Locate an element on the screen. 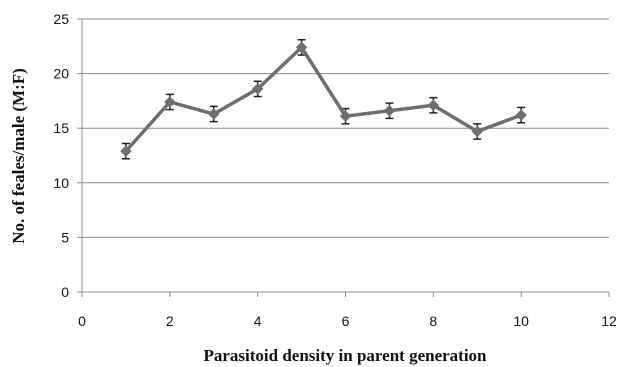  x-tick-labels: 0 2 4 6 8 10 12 is located at coordinates (347, 321).